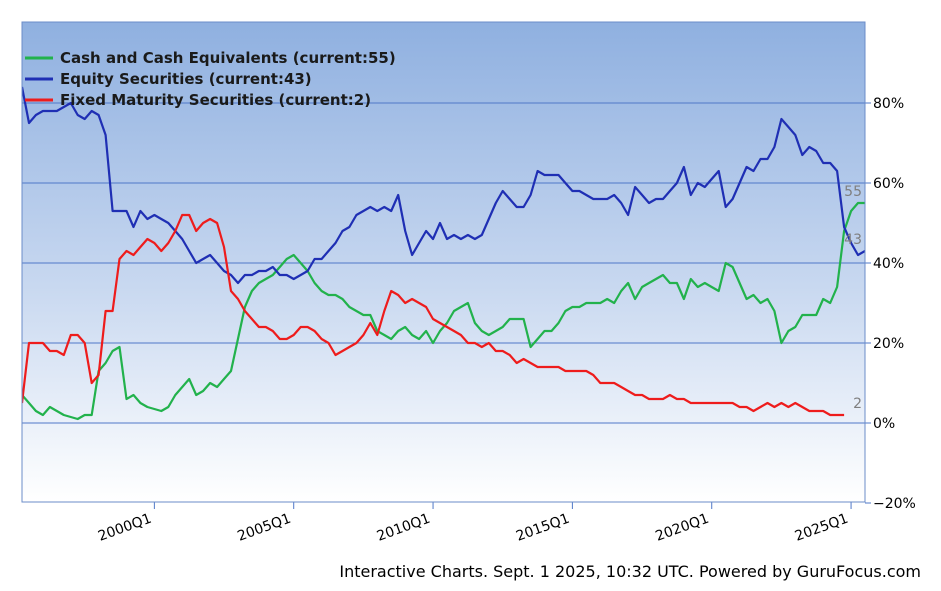  I want to click on x-tick-label: 2010Q1, so click(404, 528).